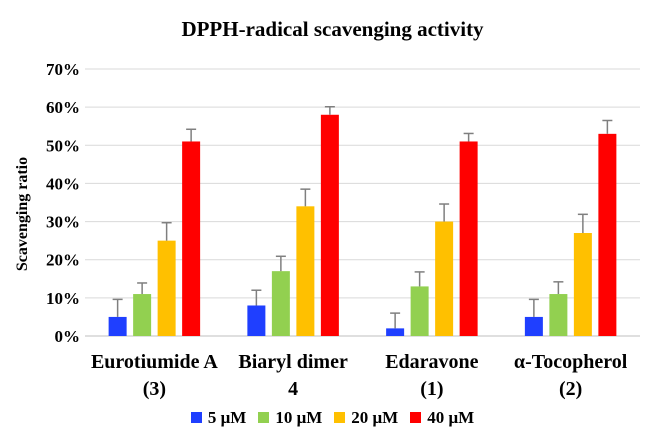  I want to click on x-tick-label: α-Tocopherol, so click(571, 362).